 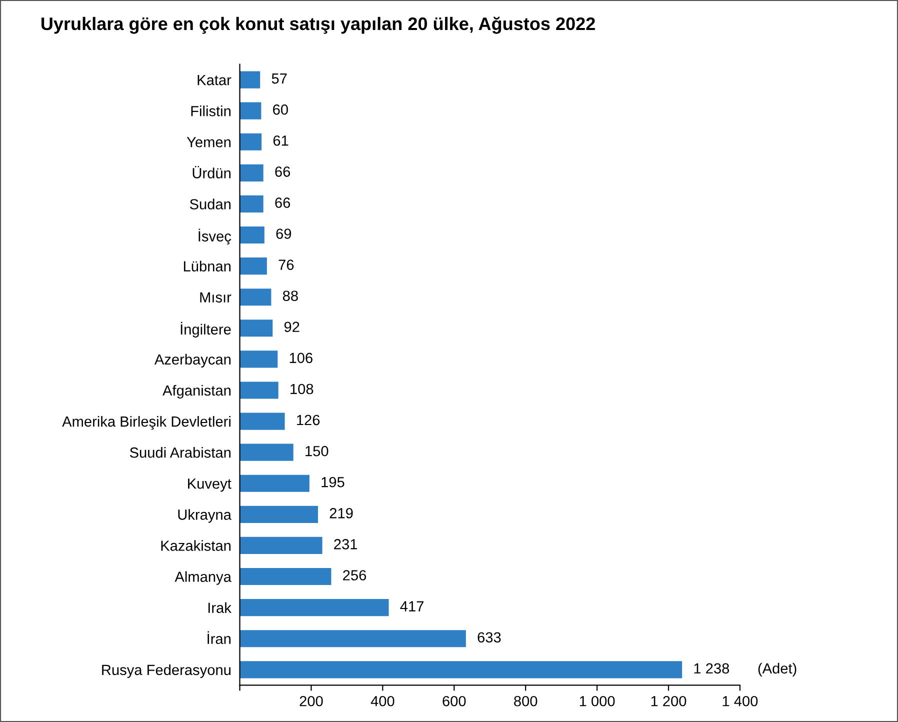 What do you see at coordinates (290, 296) in the screenshot?
I see `data-label: 88` at bounding box center [290, 296].